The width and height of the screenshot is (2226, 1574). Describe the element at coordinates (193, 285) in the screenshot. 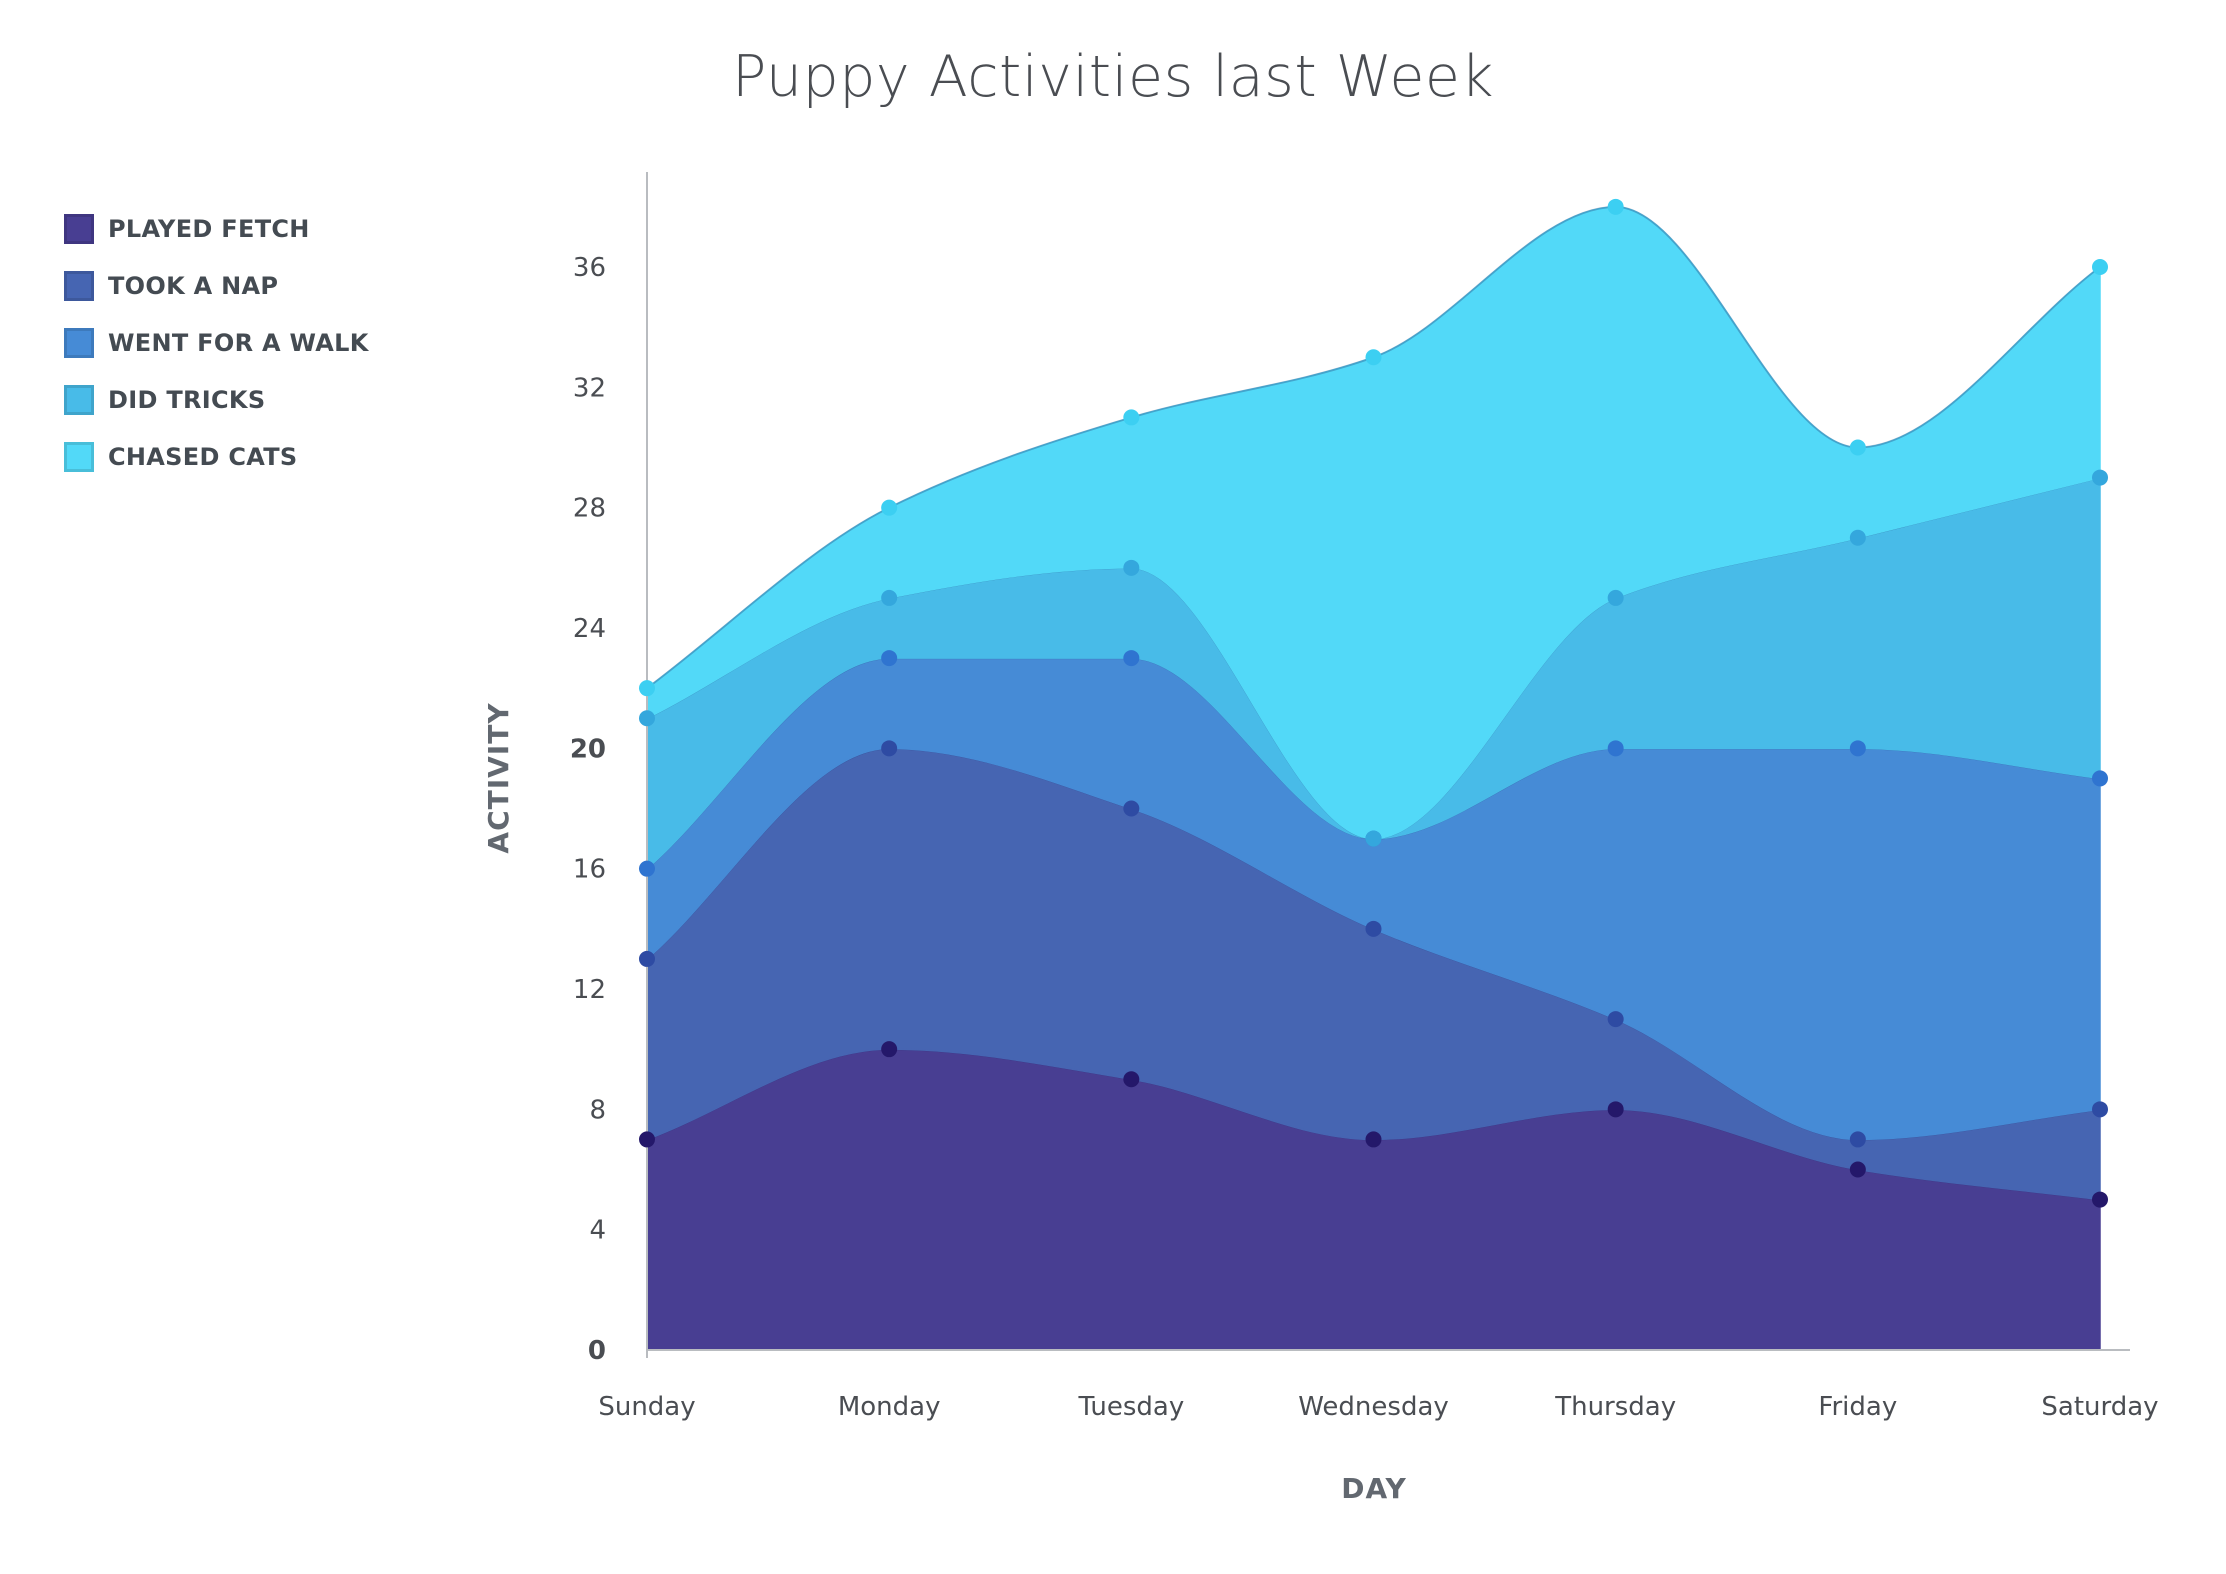

I see `legend-label: TOOK A NAP` at that location.